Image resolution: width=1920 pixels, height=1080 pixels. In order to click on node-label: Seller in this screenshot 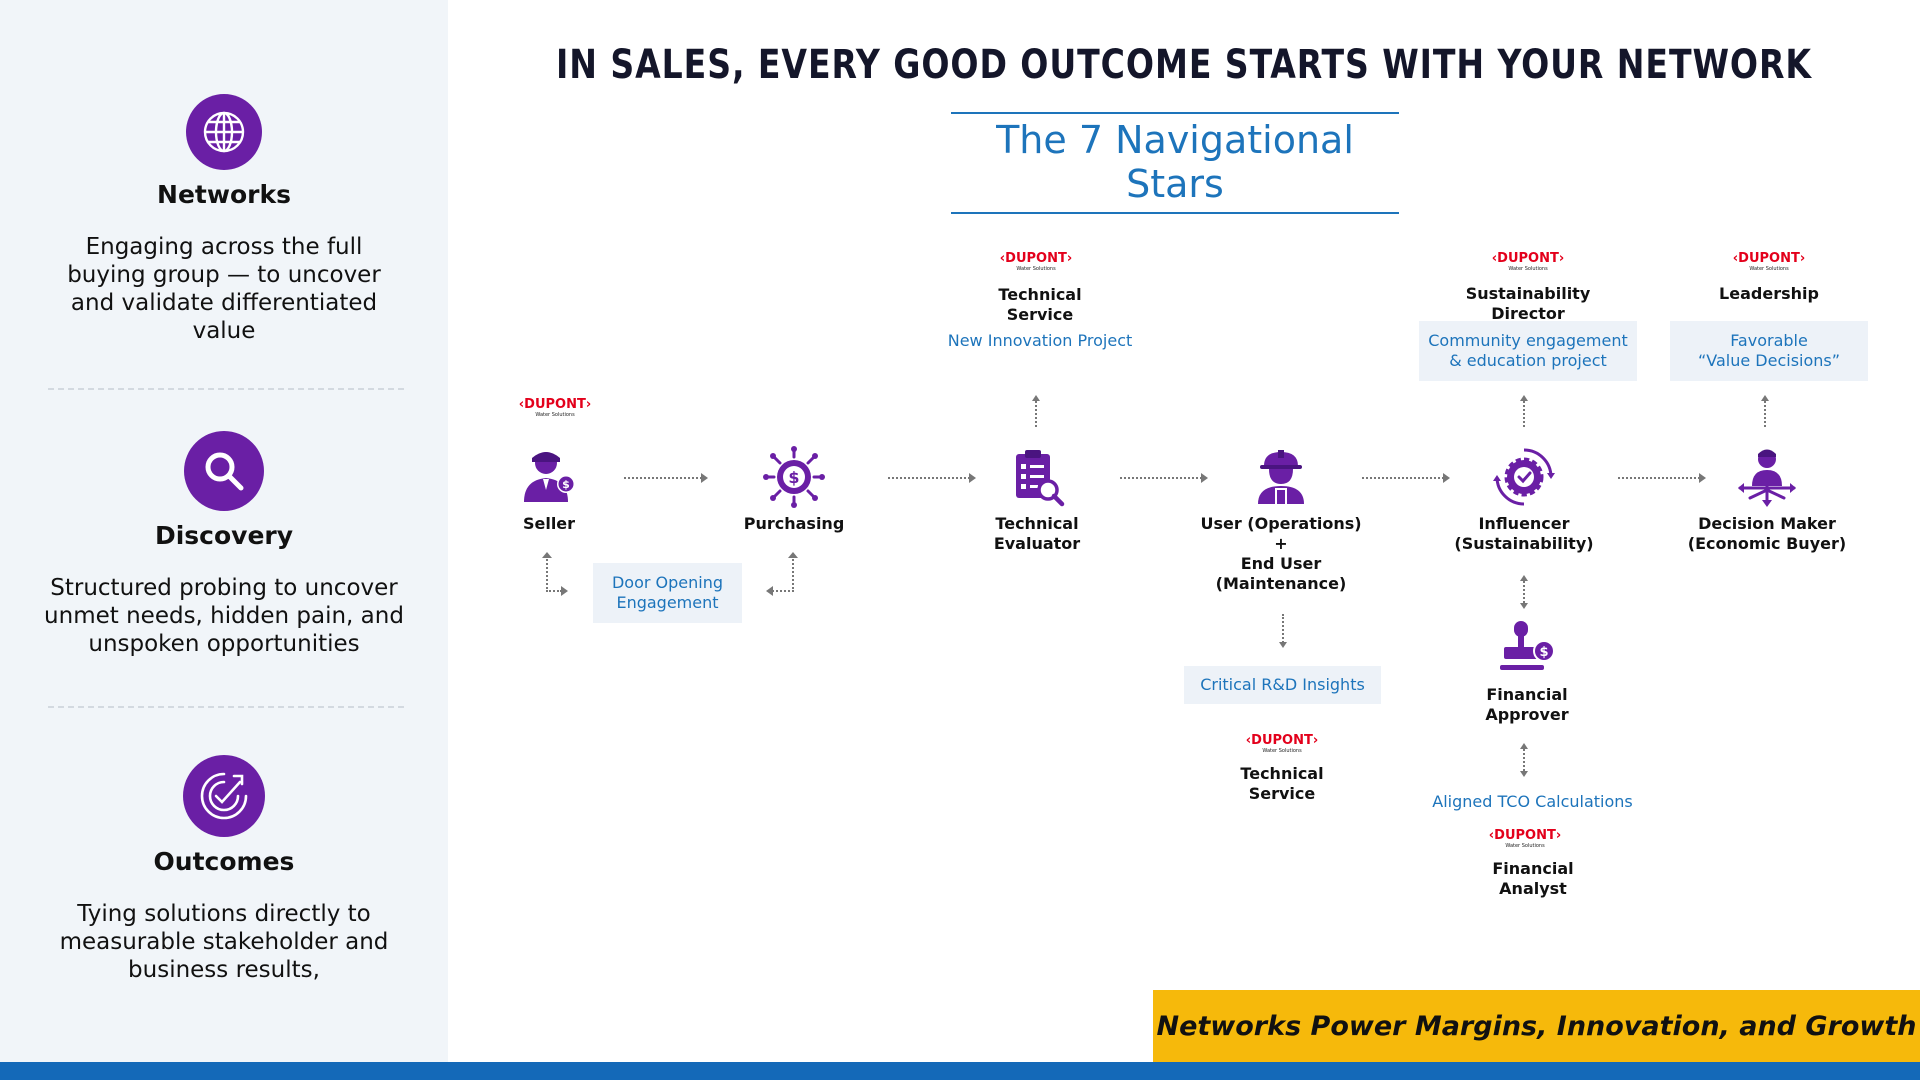, I will do `click(549, 523)`.